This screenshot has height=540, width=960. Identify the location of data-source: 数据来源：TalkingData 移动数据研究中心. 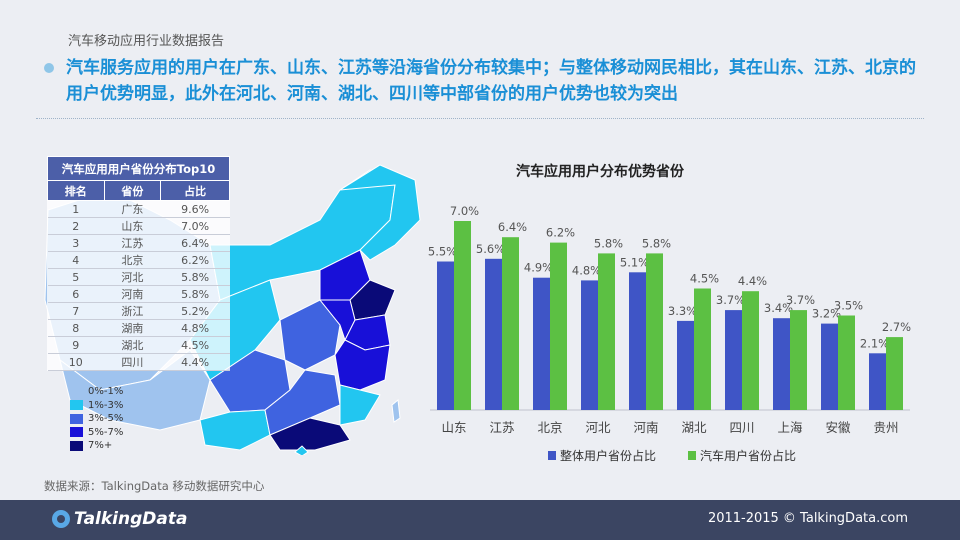
(154, 486).